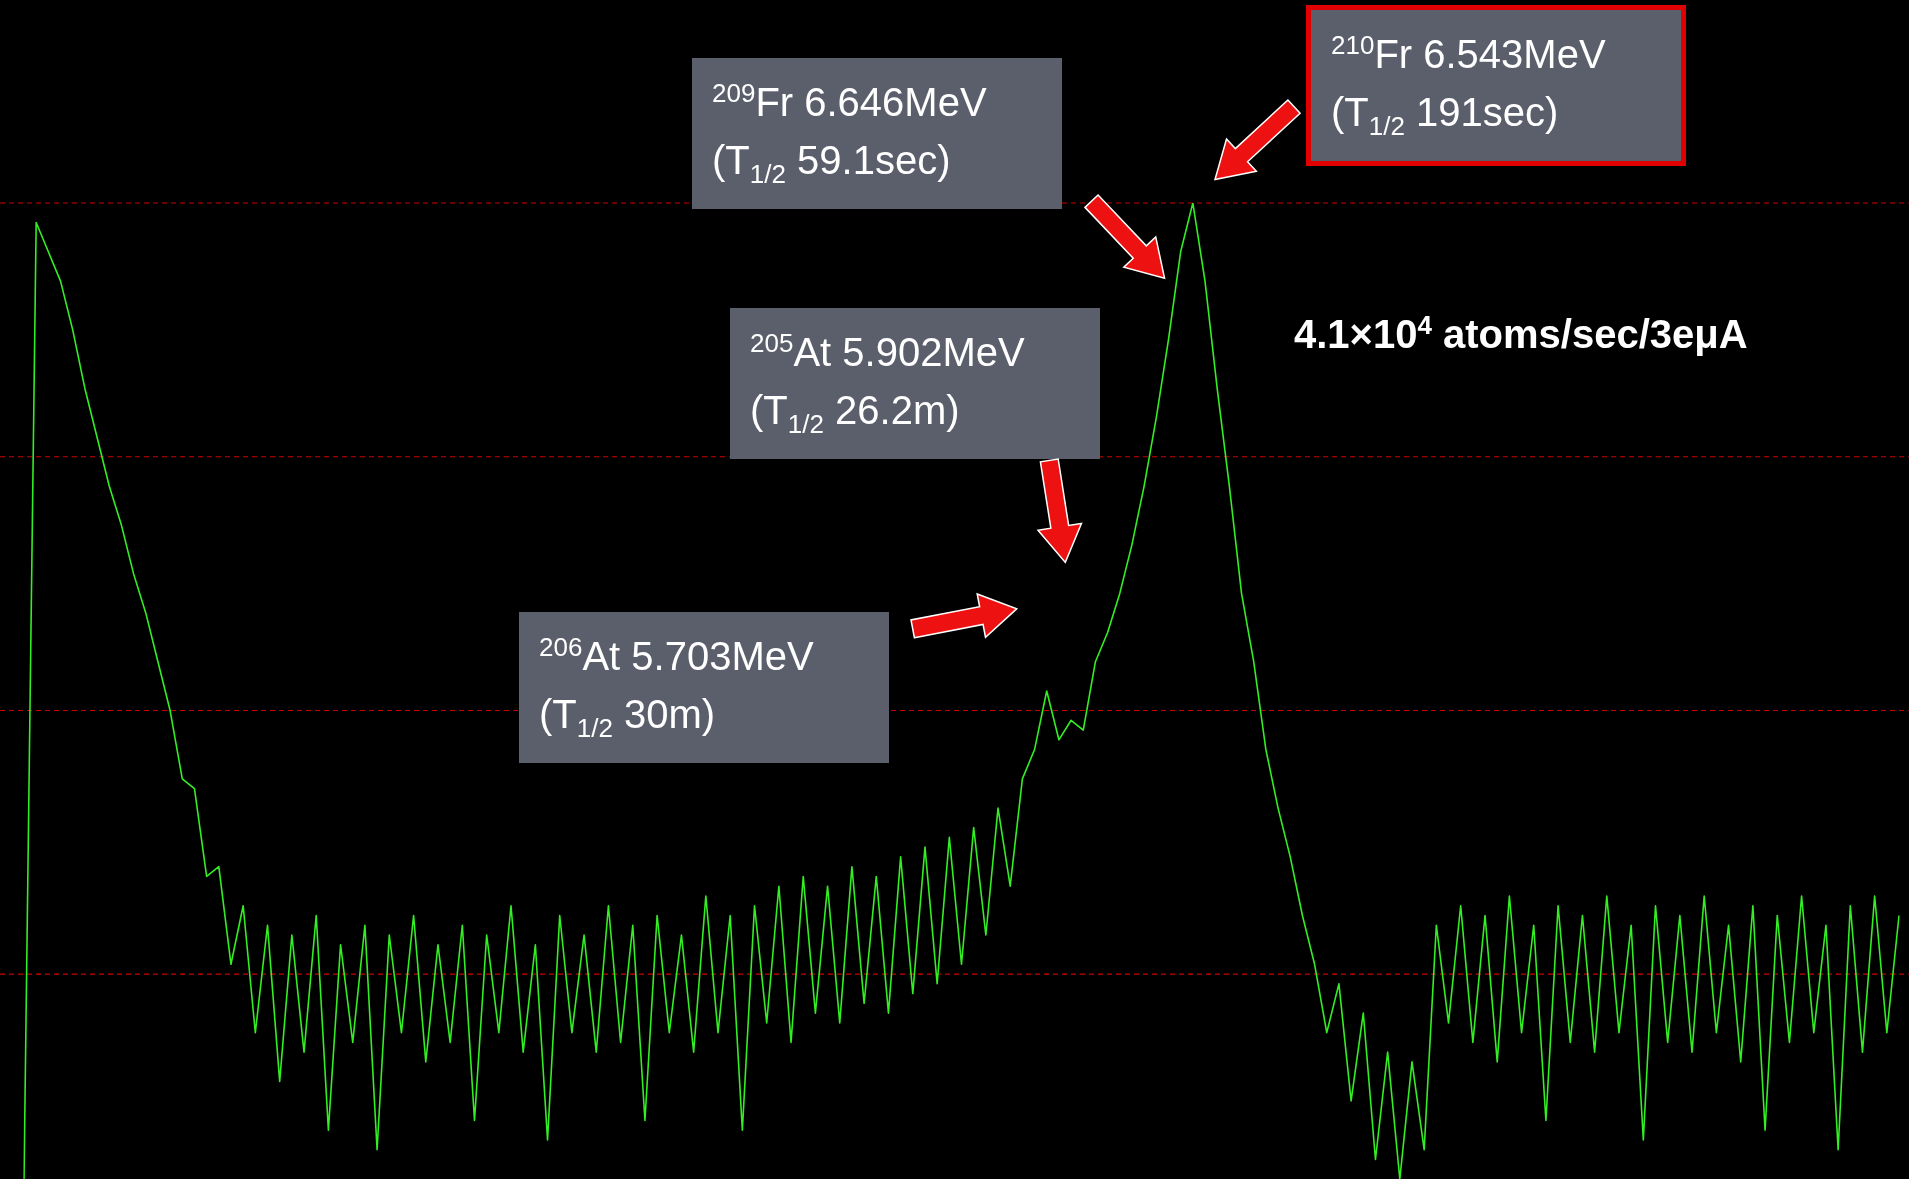 This screenshot has height=1179, width=1909. I want to click on text: $^{210}$Fr 6.543MeV (T$_{1/2}$ 191sec), so click(1496, 86).